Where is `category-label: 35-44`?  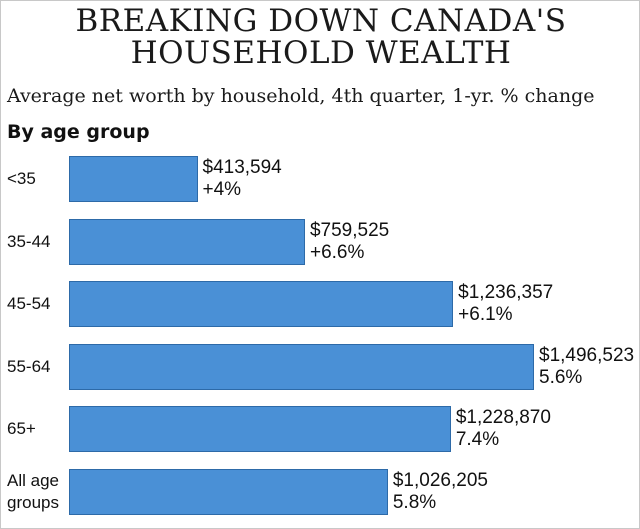
category-label: 35-44 is located at coordinates (29, 241).